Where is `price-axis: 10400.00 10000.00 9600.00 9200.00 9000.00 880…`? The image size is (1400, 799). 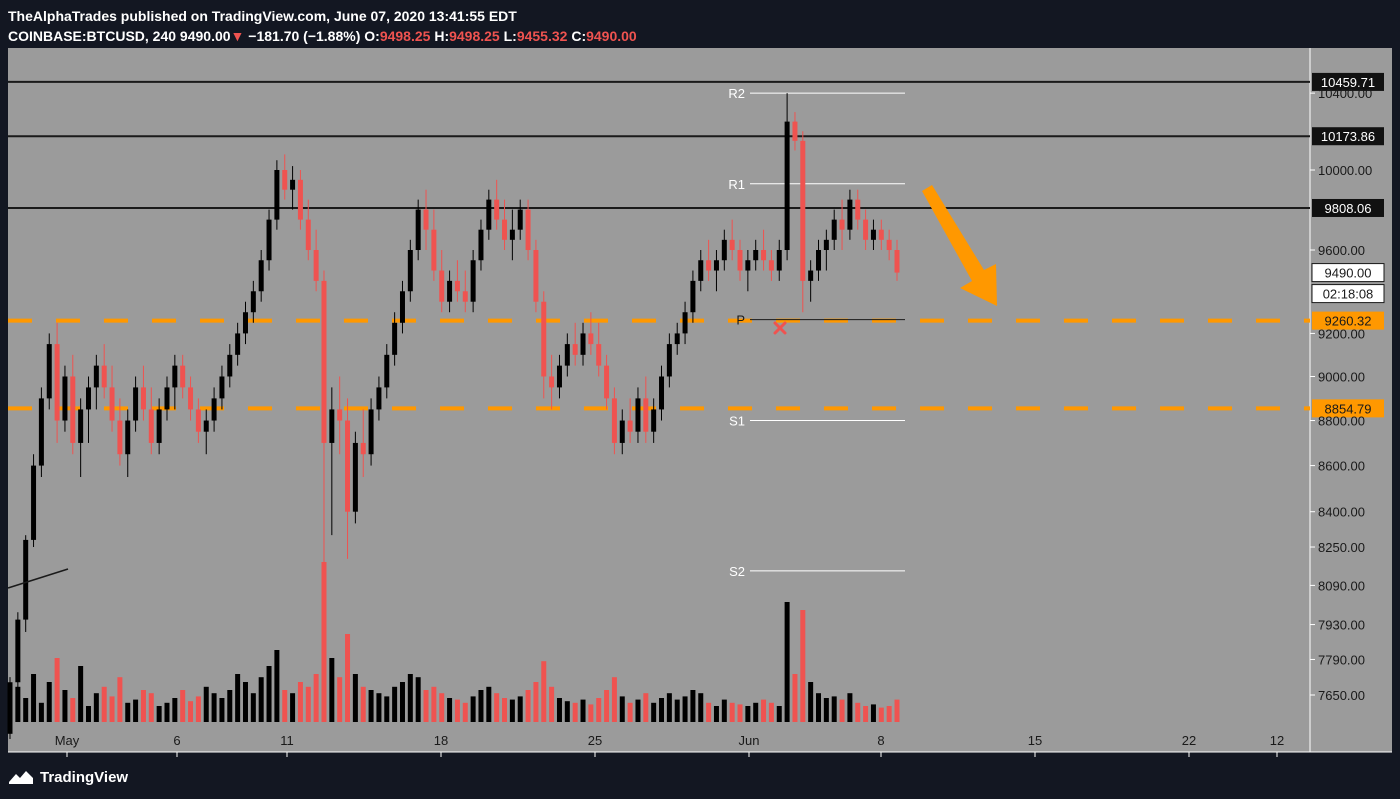
price-axis: 10400.00 10000.00 9600.00 9200.00 9000.00 880… is located at coordinates (1341, 394).